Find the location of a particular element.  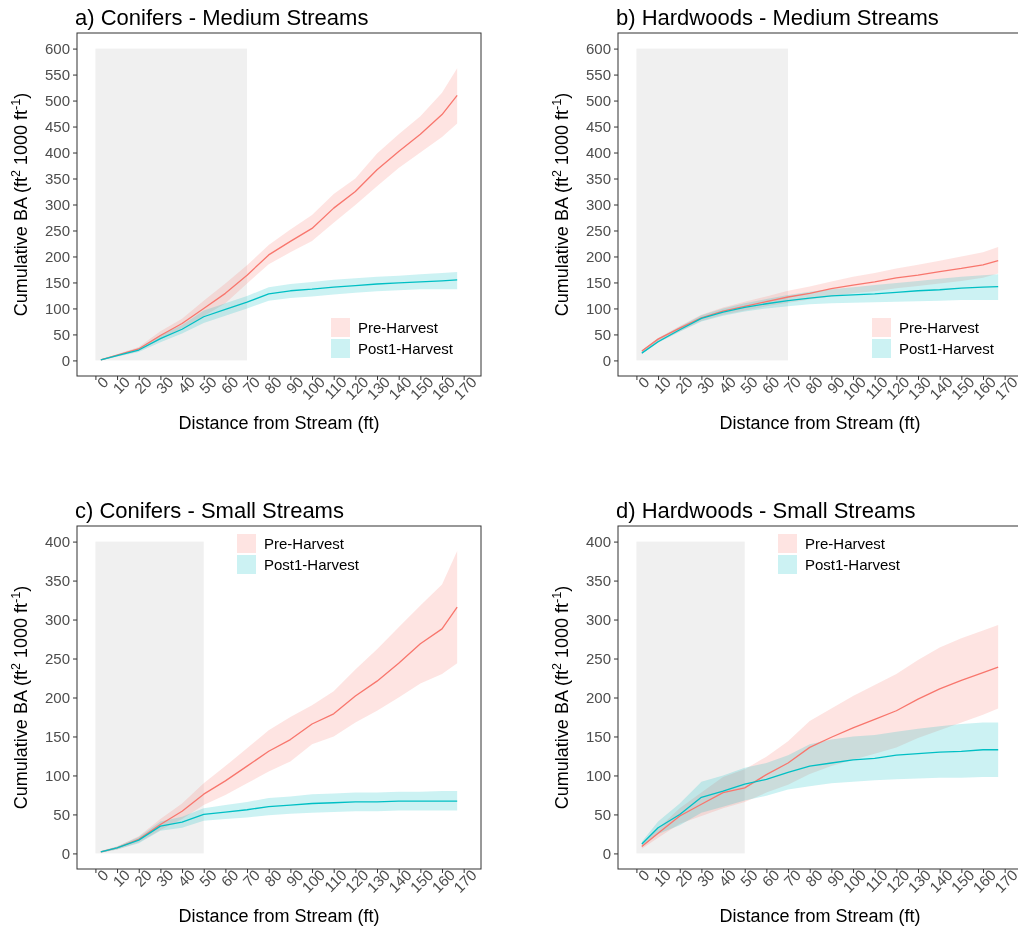

chart-title: d) Hardwoods - Small Streams is located at coordinates (766, 510).